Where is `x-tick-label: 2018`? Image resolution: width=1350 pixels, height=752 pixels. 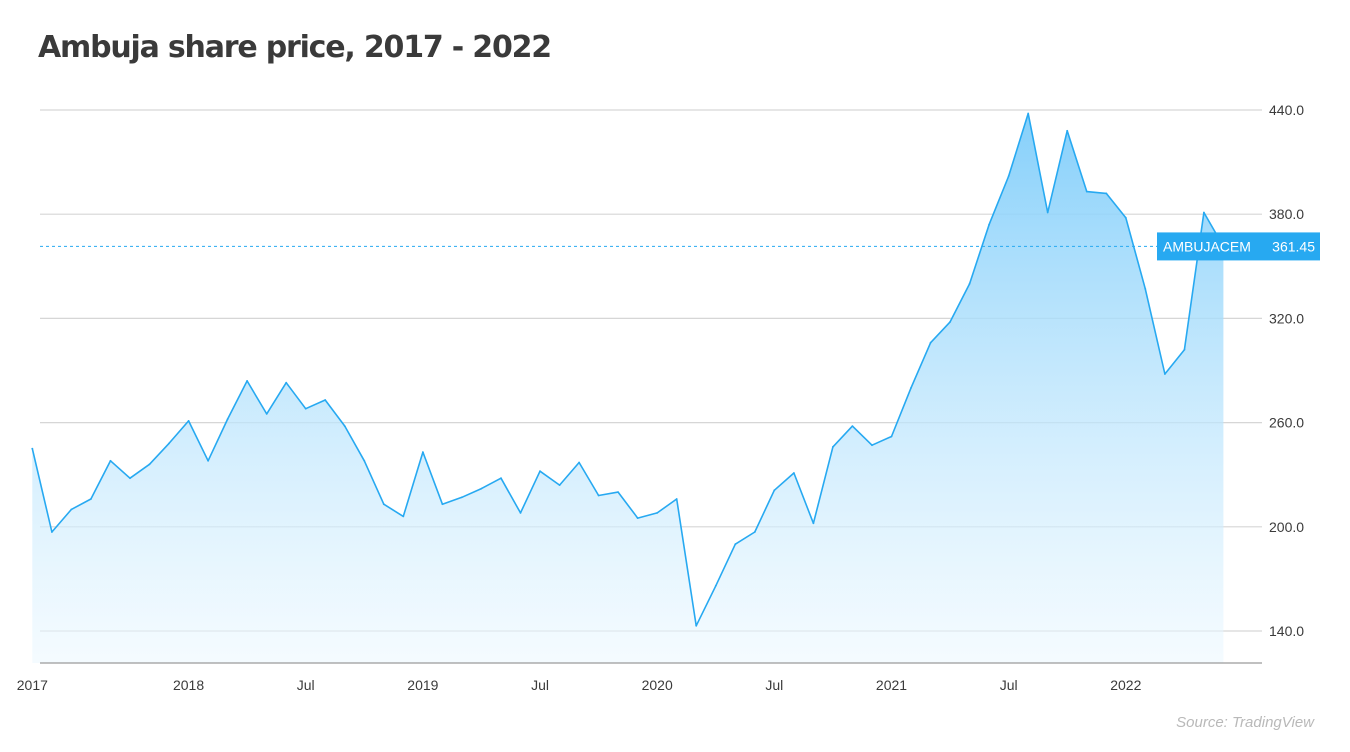 x-tick-label: 2018 is located at coordinates (188, 685).